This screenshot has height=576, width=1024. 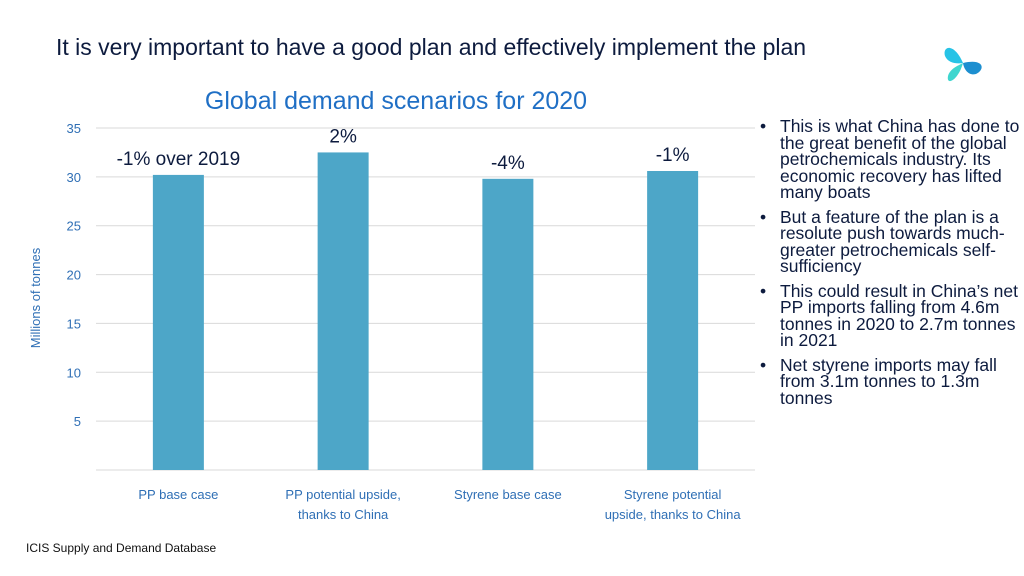 I want to click on x-tick-label: Styrene potential upside, thanks to China, so click(x=673, y=504).